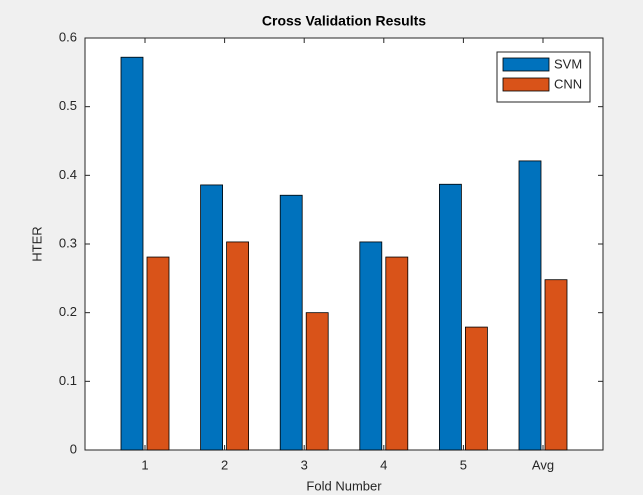 The image size is (643, 495). Describe the element at coordinates (568, 63) in the screenshot. I see `legend-label: SVM` at that location.